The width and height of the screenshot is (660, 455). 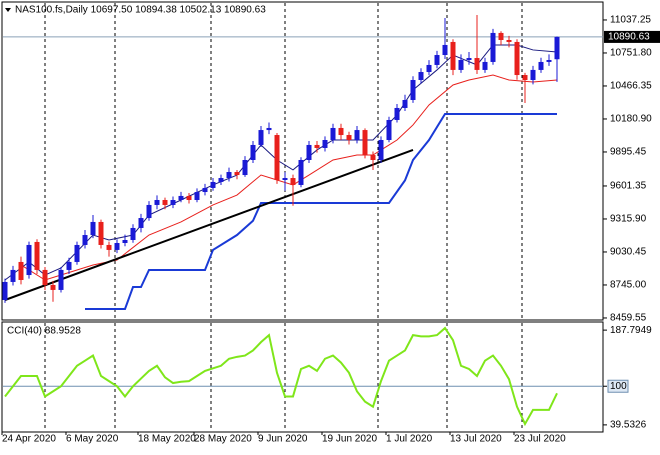 I want to click on y-tick-label: 10751.80, so click(x=631, y=53).